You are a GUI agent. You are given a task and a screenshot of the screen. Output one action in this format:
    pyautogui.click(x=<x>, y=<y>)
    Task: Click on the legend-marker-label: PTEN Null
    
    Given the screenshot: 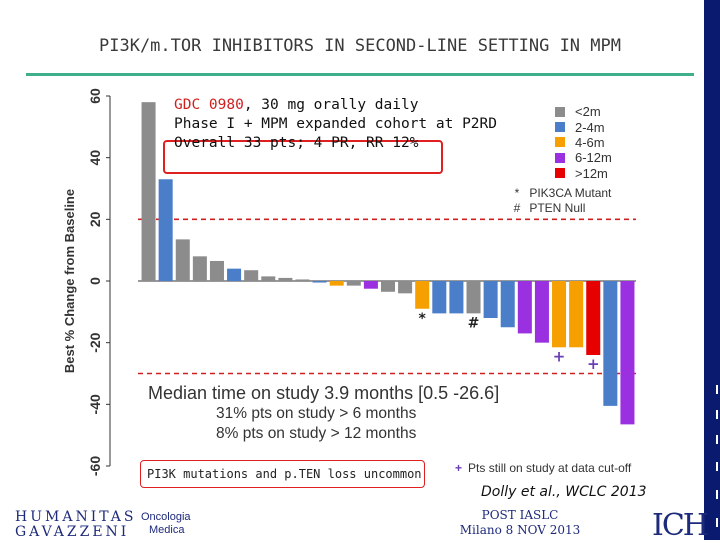 What is the action you would take?
    pyautogui.click(x=557, y=208)
    